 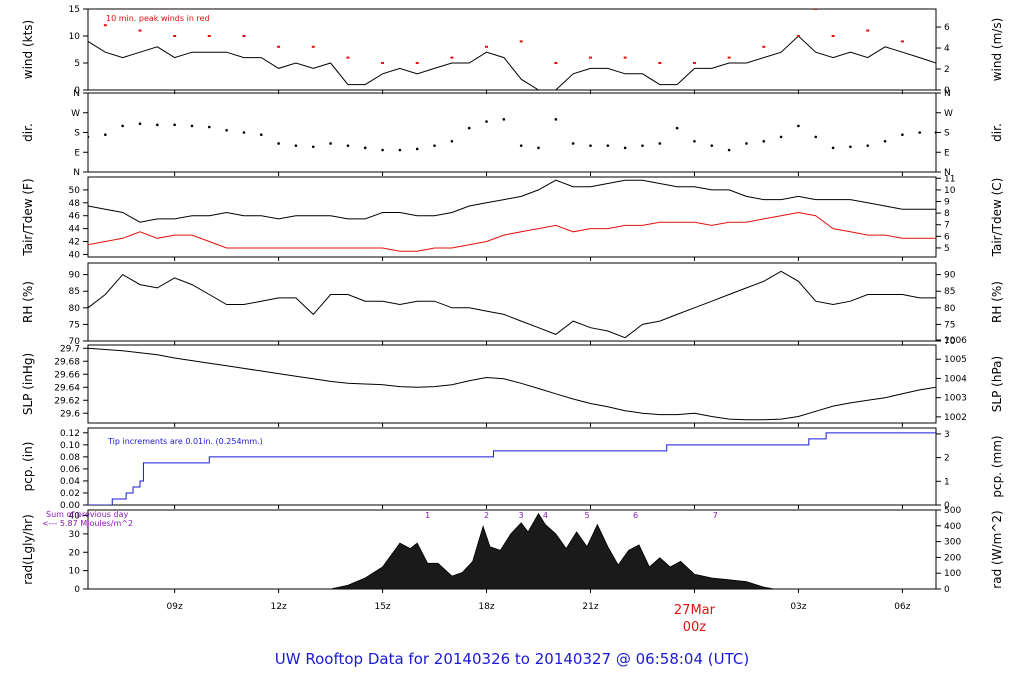 I want to click on y-axis-label: wind (kts), so click(x=28, y=49).